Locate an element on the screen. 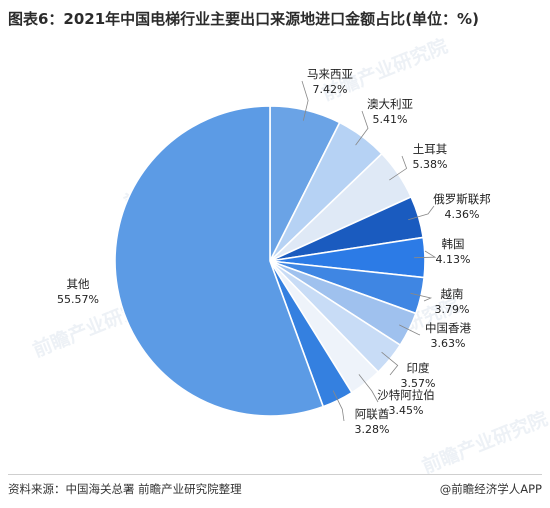 This screenshot has width=550, height=508. footer-divider is located at coordinates (275, 474).